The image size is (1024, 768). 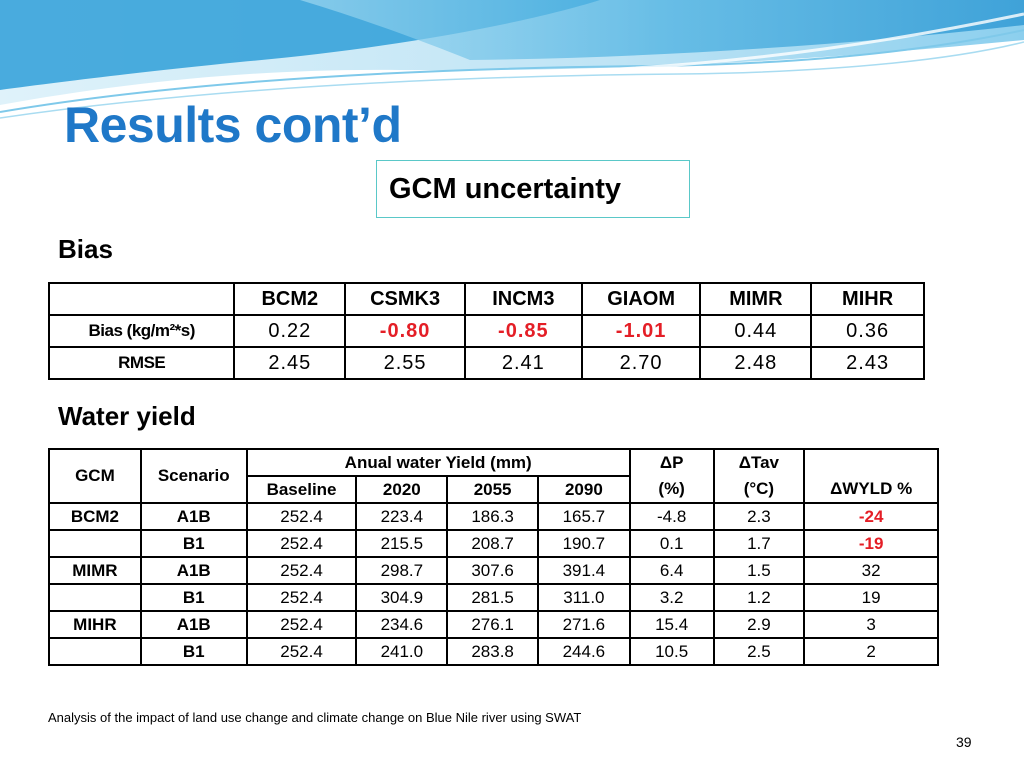 I want to click on dp-unit-header: (%), so click(x=671, y=490).